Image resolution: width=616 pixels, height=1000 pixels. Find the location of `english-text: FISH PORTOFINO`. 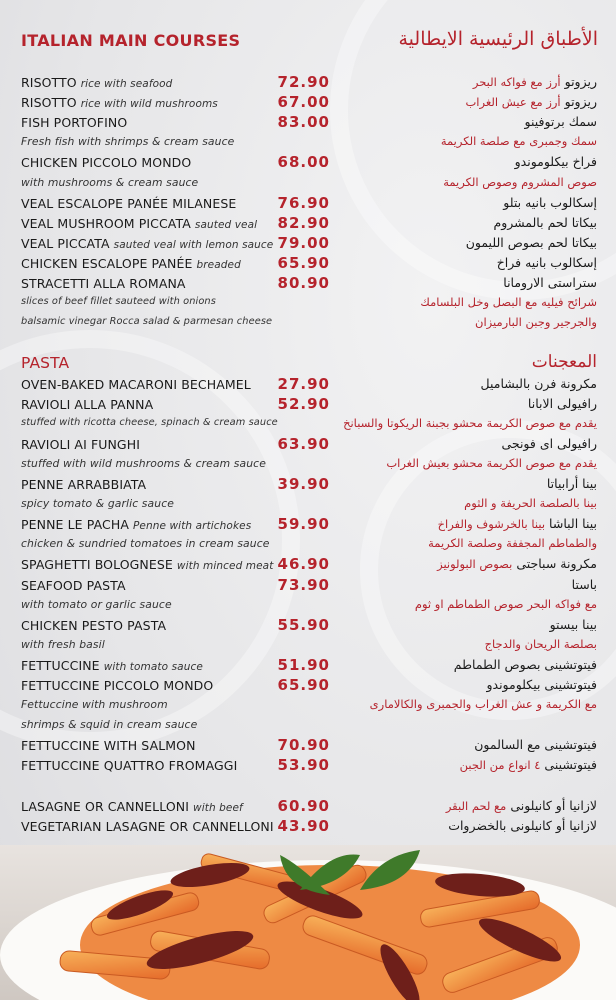

english-text: FISH PORTOFINO is located at coordinates (74, 122).